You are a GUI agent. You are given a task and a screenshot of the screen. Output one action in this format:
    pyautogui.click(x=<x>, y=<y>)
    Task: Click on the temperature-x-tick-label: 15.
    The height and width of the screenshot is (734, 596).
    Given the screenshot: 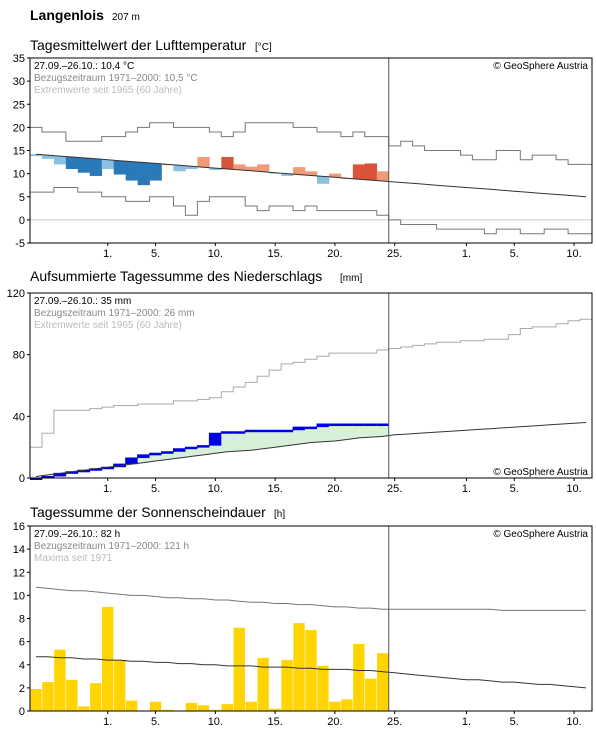 What is the action you would take?
    pyautogui.click(x=274, y=254)
    